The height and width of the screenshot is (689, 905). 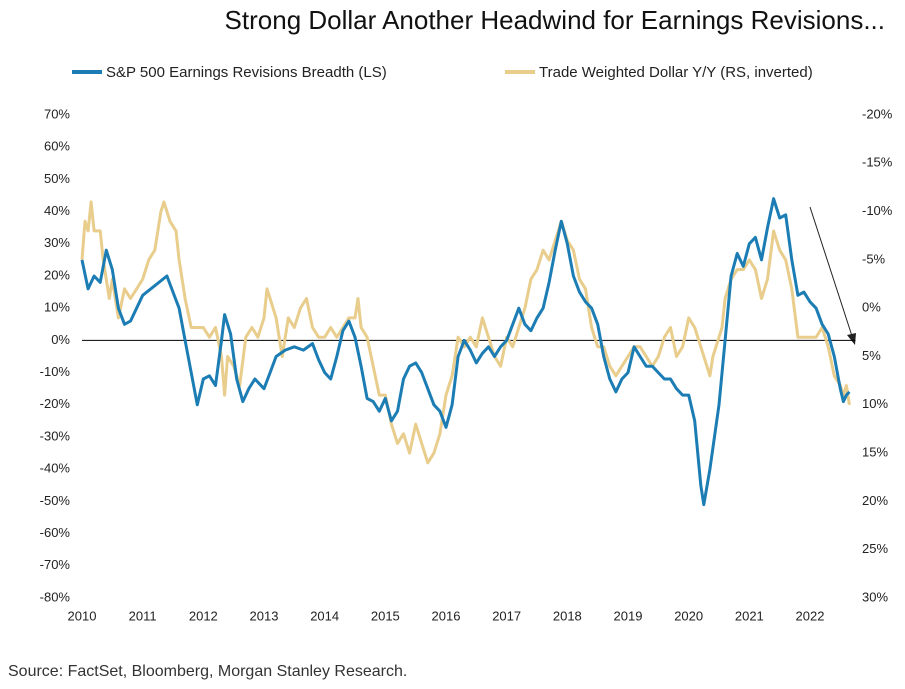 I want to click on y-tick-label: 50%, so click(x=57, y=178).